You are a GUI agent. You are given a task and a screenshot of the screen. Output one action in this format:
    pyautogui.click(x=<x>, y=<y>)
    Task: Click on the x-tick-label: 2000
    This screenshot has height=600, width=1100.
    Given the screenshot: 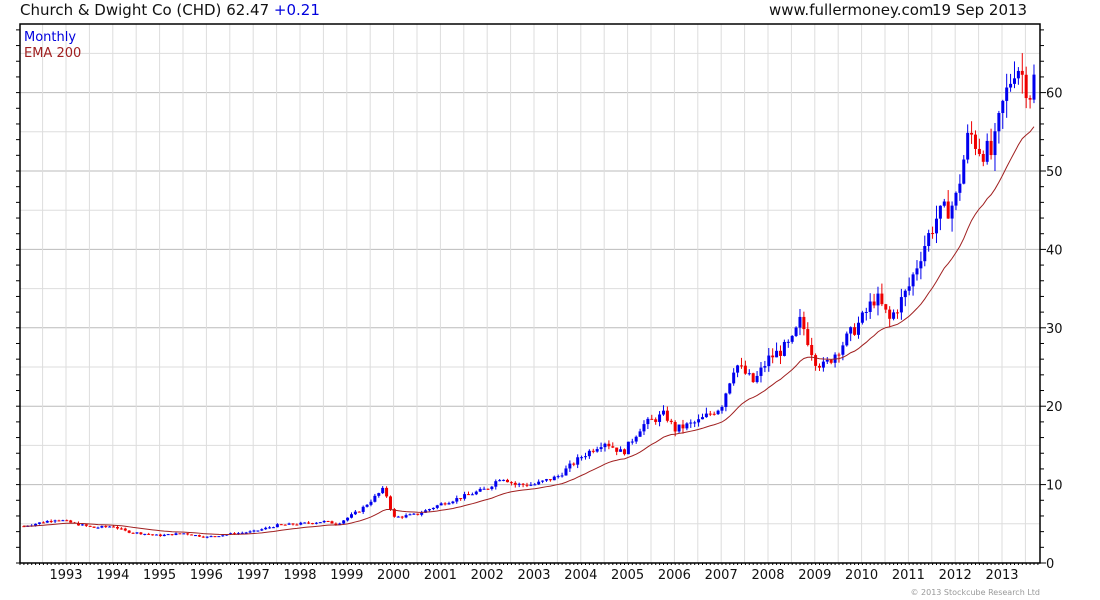 What is the action you would take?
    pyautogui.click(x=393, y=575)
    